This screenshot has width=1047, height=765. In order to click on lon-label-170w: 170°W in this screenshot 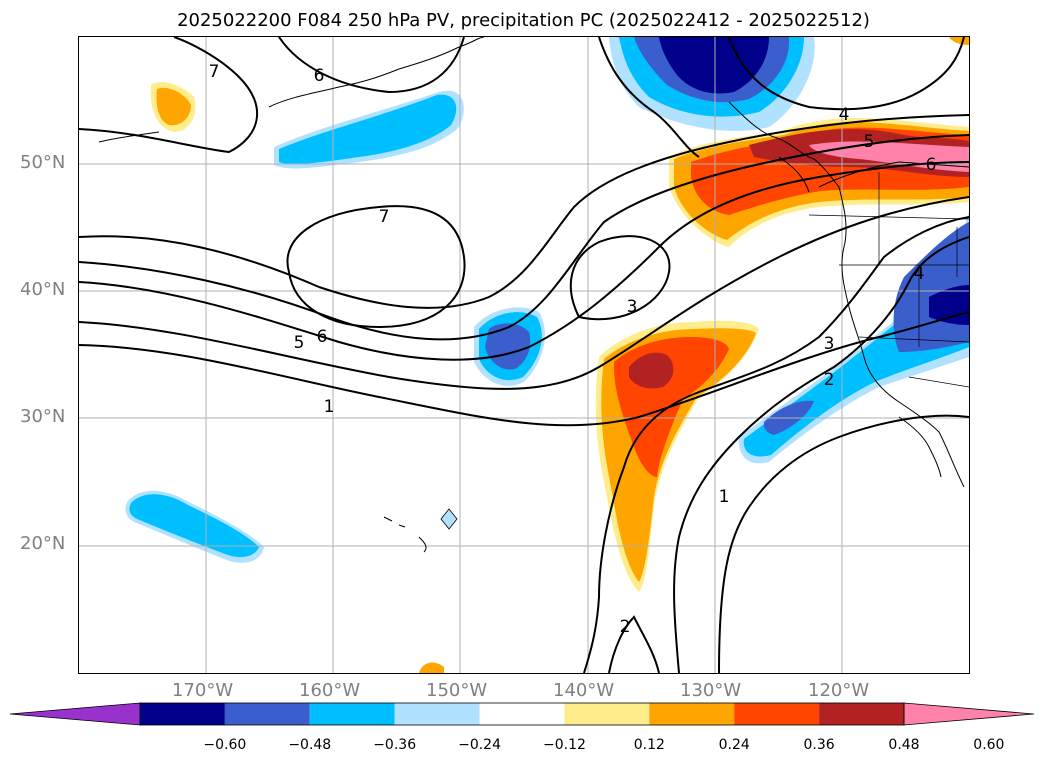, I will do `click(203, 690)`.